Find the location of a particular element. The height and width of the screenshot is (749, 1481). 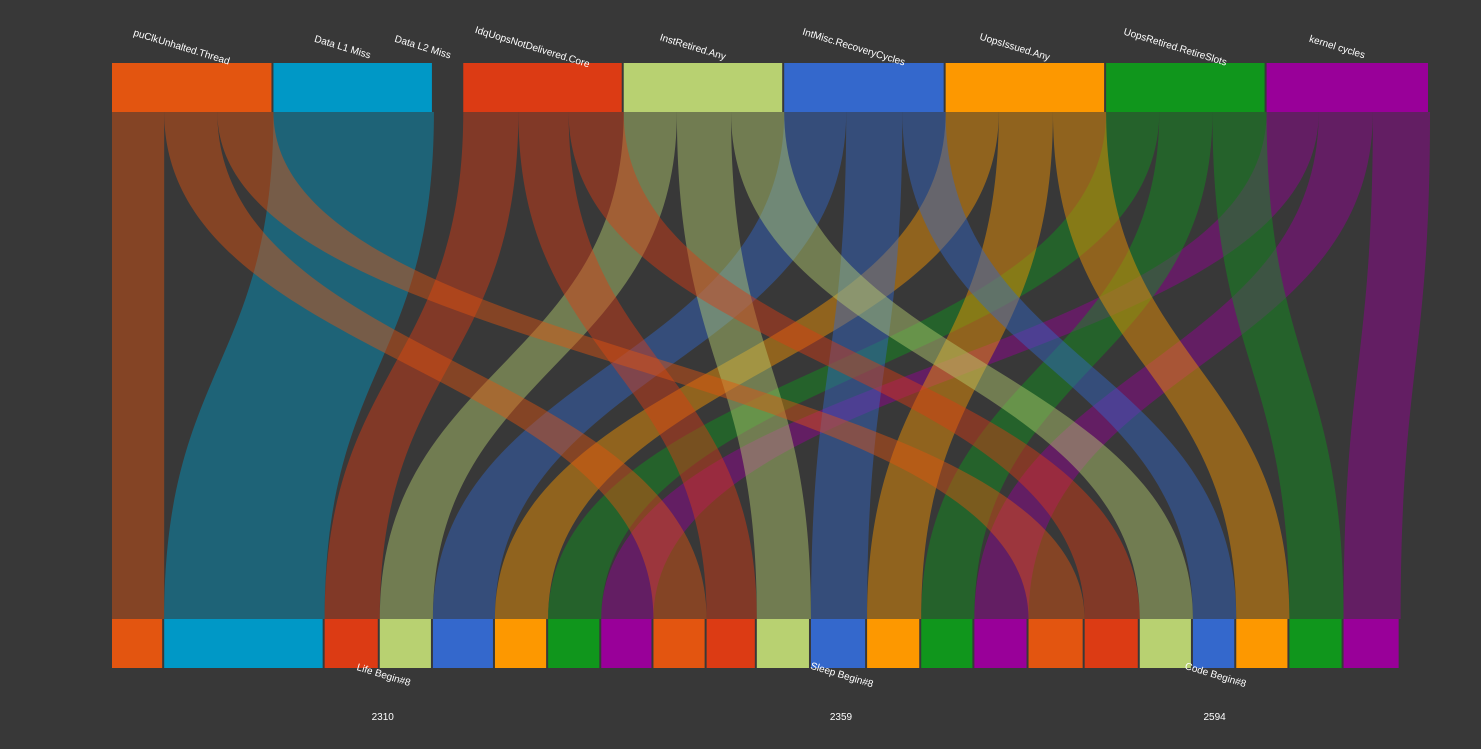

node-uopsissued-any is located at coordinates (1025, 87).